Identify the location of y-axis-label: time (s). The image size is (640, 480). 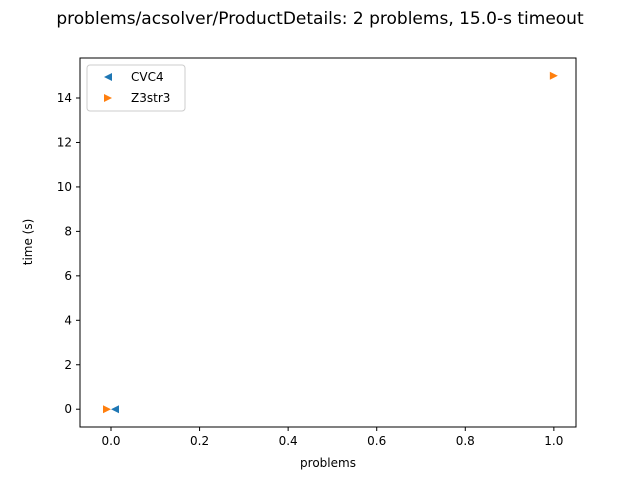
(28, 242).